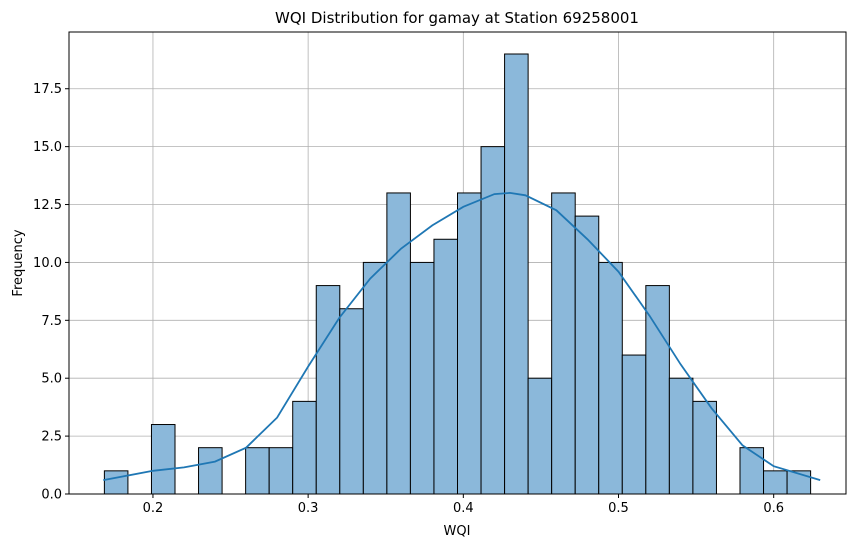 This screenshot has height=547, width=855. What do you see at coordinates (51, 292) in the screenshot?
I see `y-axis-ticks: 0.0 2.5 5.0 7.5 10.0 12.5 15.0 17.5` at bounding box center [51, 292].